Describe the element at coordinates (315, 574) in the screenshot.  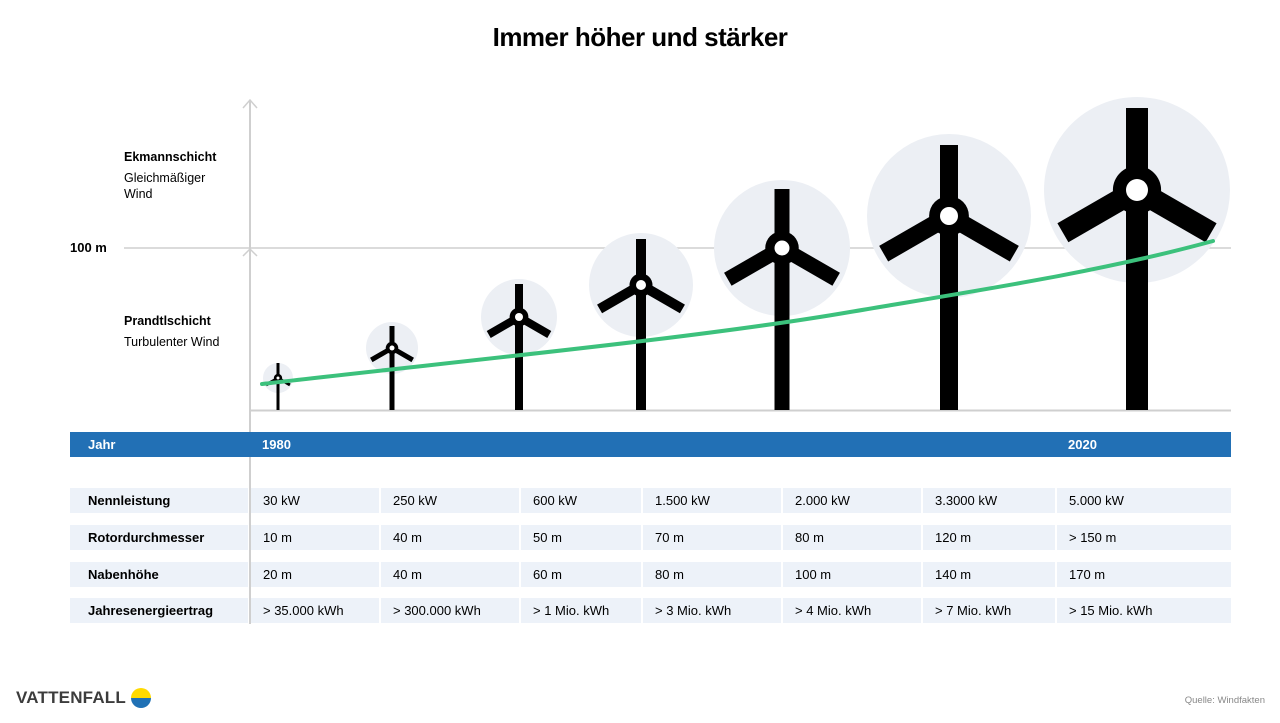
I see `table-cell: 20 m` at that location.